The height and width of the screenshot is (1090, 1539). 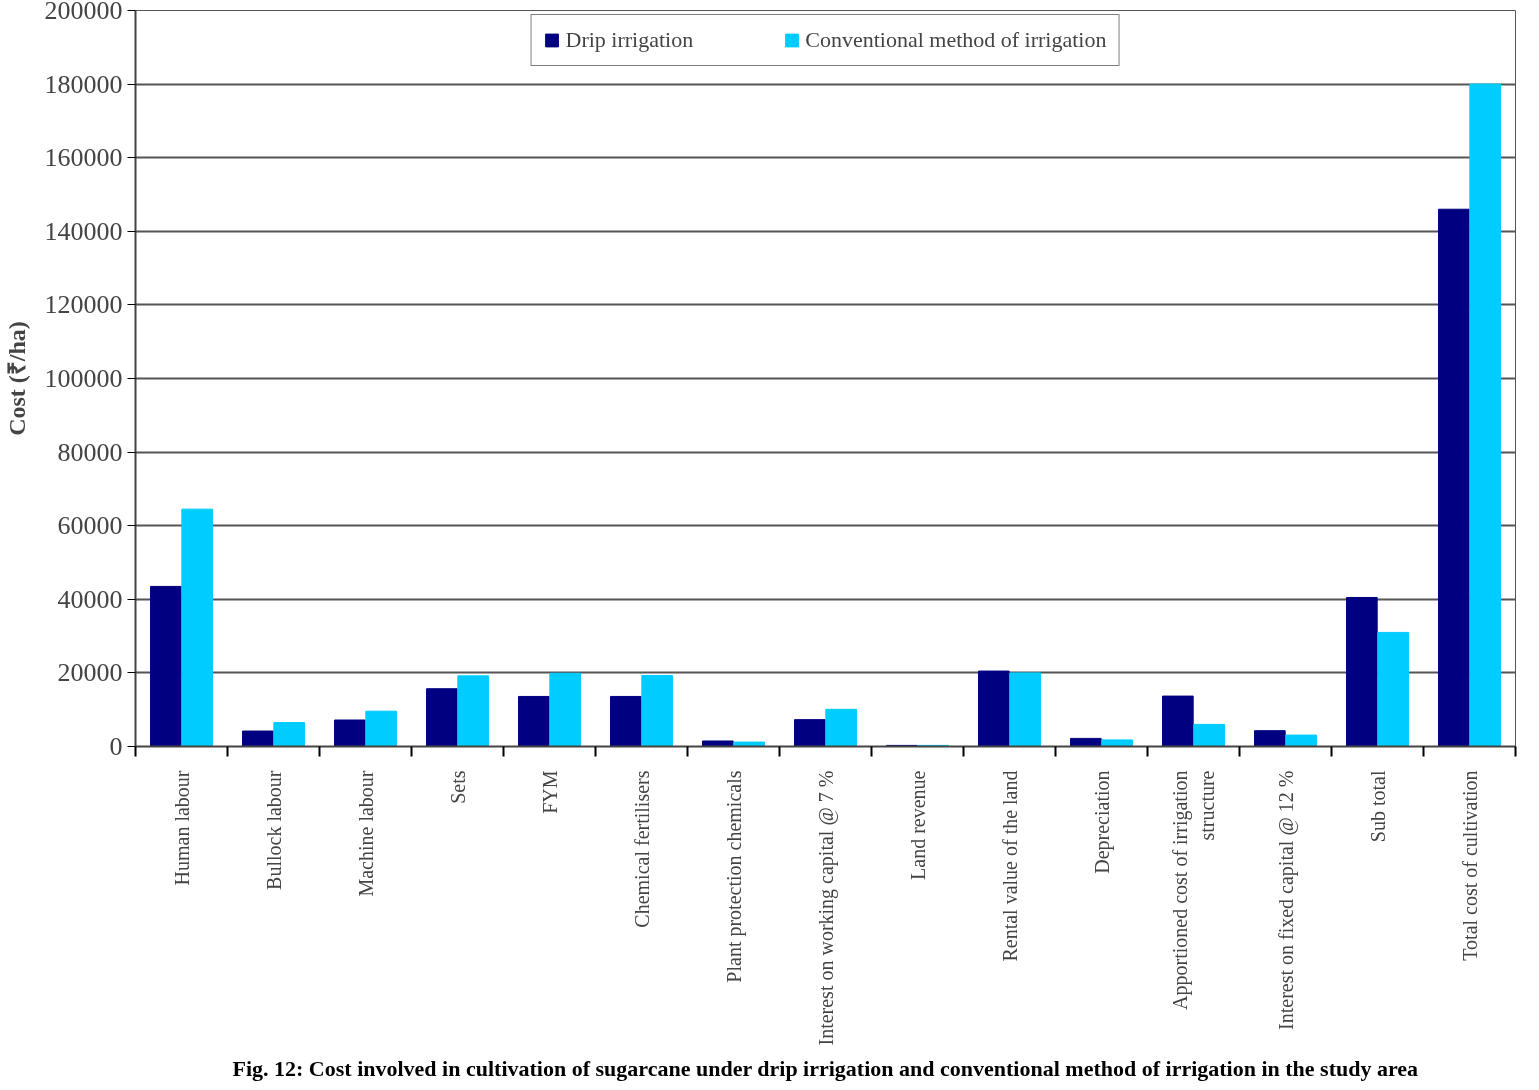 What do you see at coordinates (83, 84) in the screenshot?
I see `y-tick-label: 180000` at bounding box center [83, 84].